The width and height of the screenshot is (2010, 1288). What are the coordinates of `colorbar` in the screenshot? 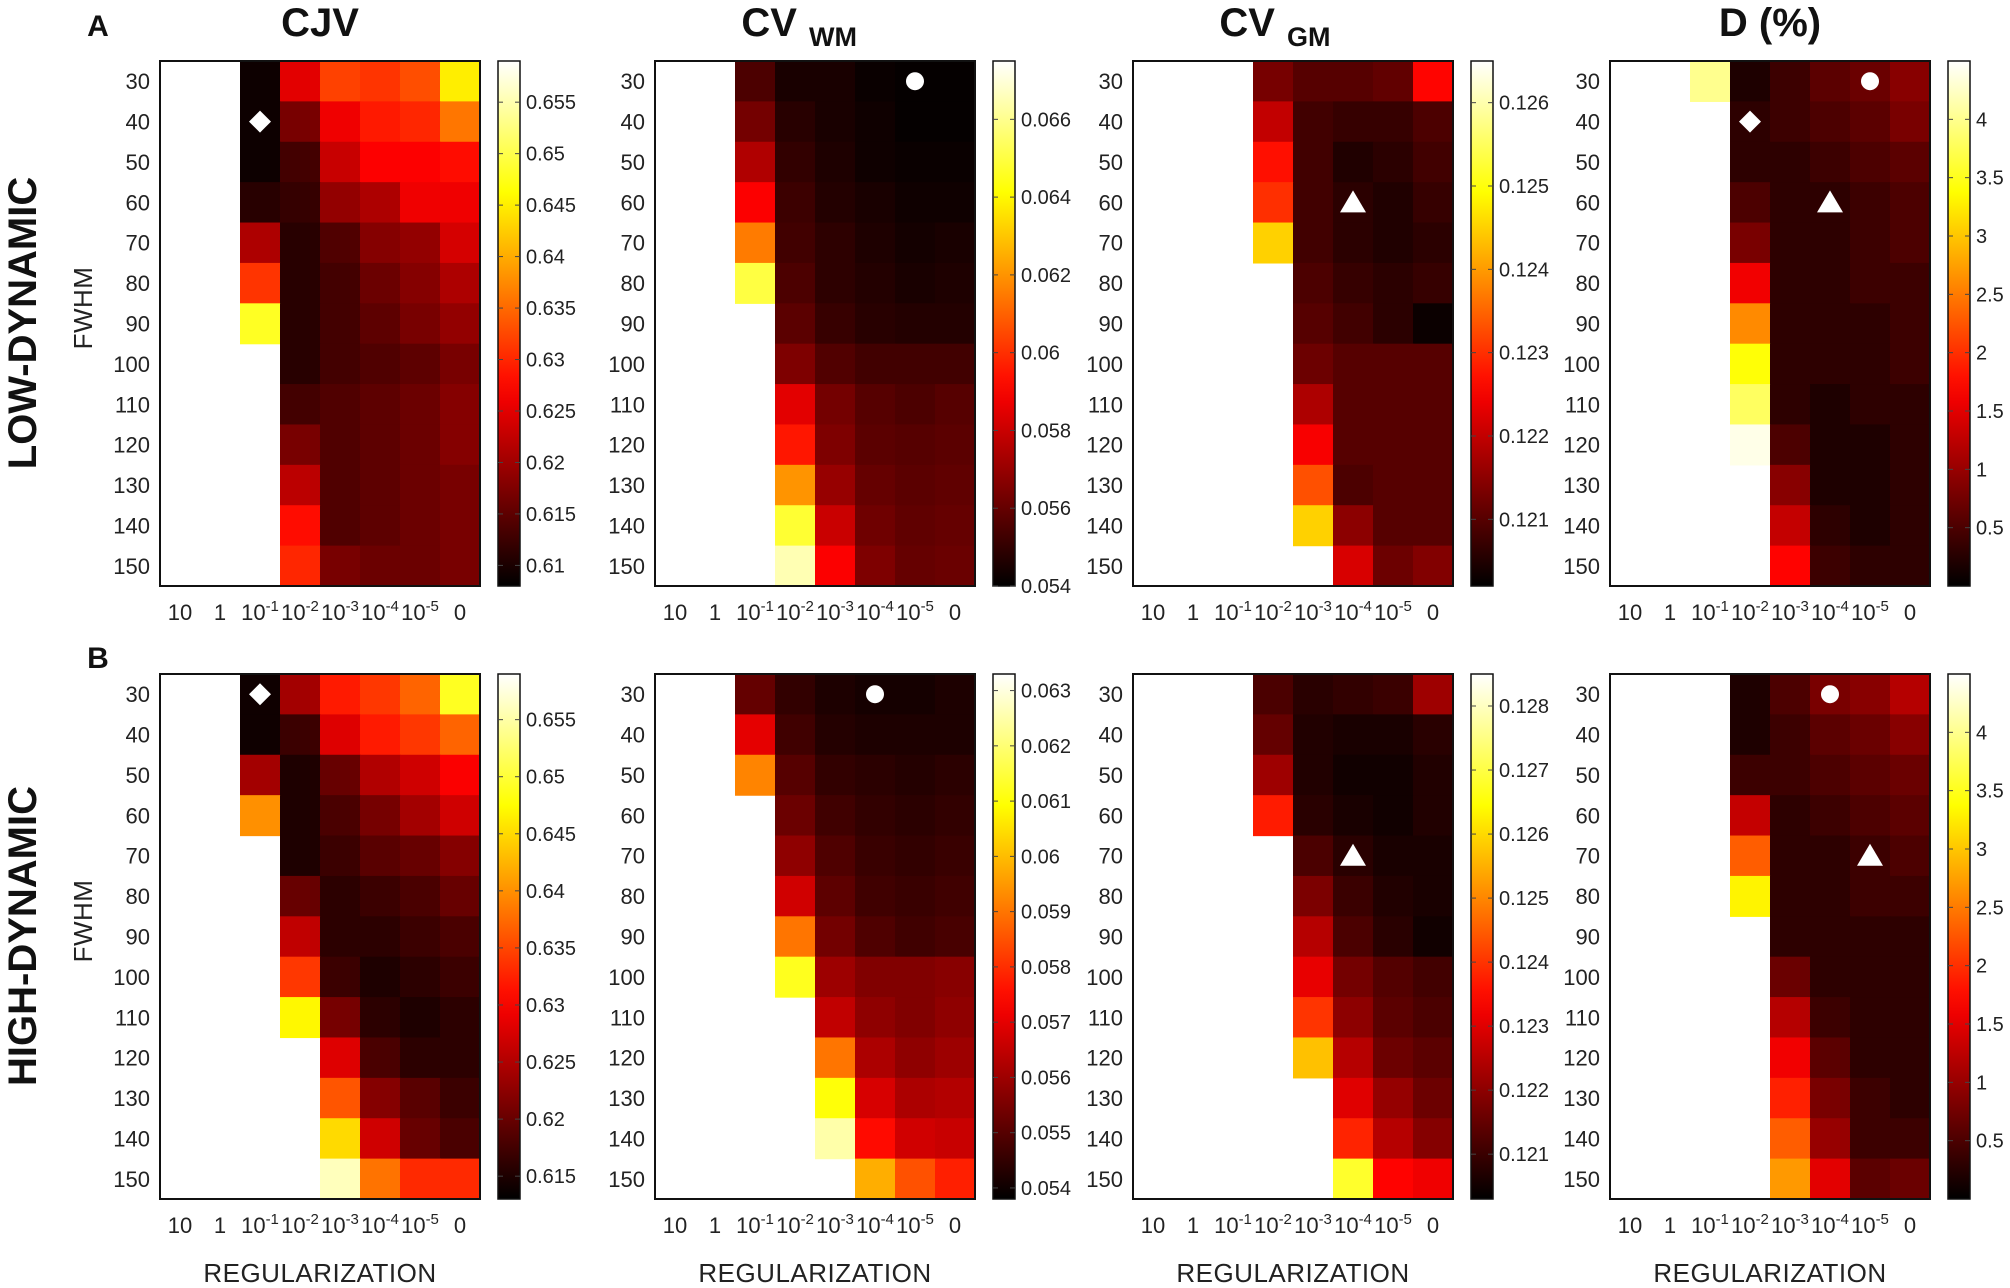 It's located at (1959, 936).